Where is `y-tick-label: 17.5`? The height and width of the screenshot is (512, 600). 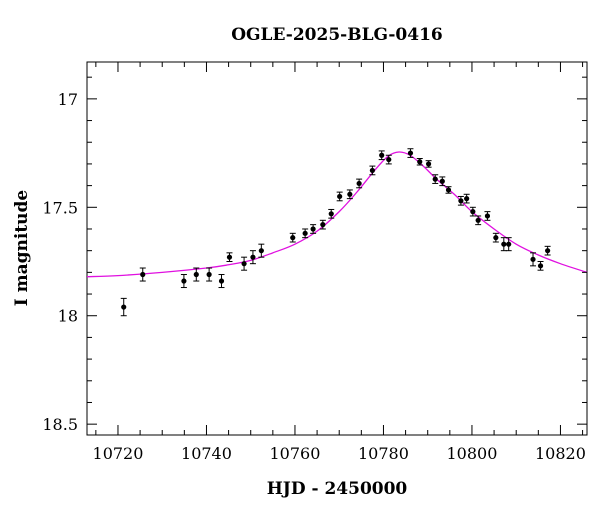 y-tick-label: 17.5 is located at coordinates (60, 207).